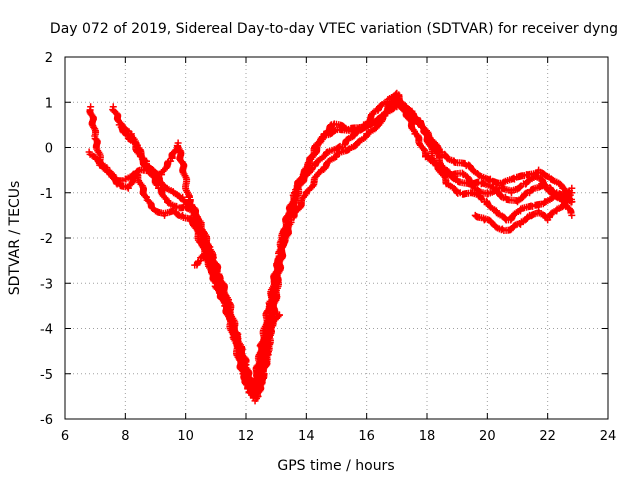 Image resolution: width=640 pixels, height=480 pixels. Describe the element at coordinates (46, 420) in the screenshot. I see `y-tick-label: -6` at that location.